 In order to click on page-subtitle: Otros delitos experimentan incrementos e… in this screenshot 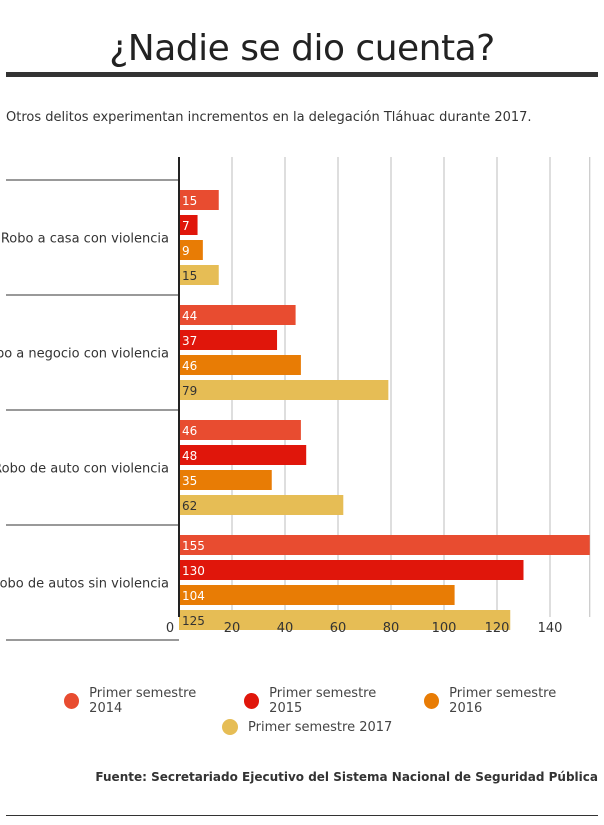, I will do `click(269, 117)`.